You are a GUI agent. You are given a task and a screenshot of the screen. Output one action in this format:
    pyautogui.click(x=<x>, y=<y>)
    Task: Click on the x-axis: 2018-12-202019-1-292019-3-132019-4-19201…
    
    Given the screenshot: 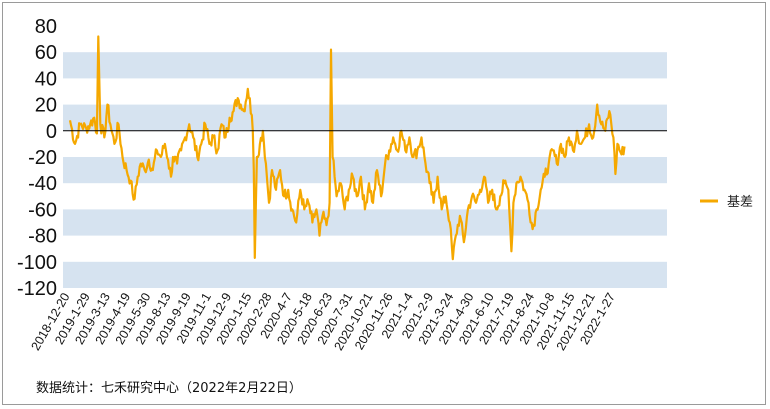 What is the action you would take?
    pyautogui.click(x=323, y=321)
    